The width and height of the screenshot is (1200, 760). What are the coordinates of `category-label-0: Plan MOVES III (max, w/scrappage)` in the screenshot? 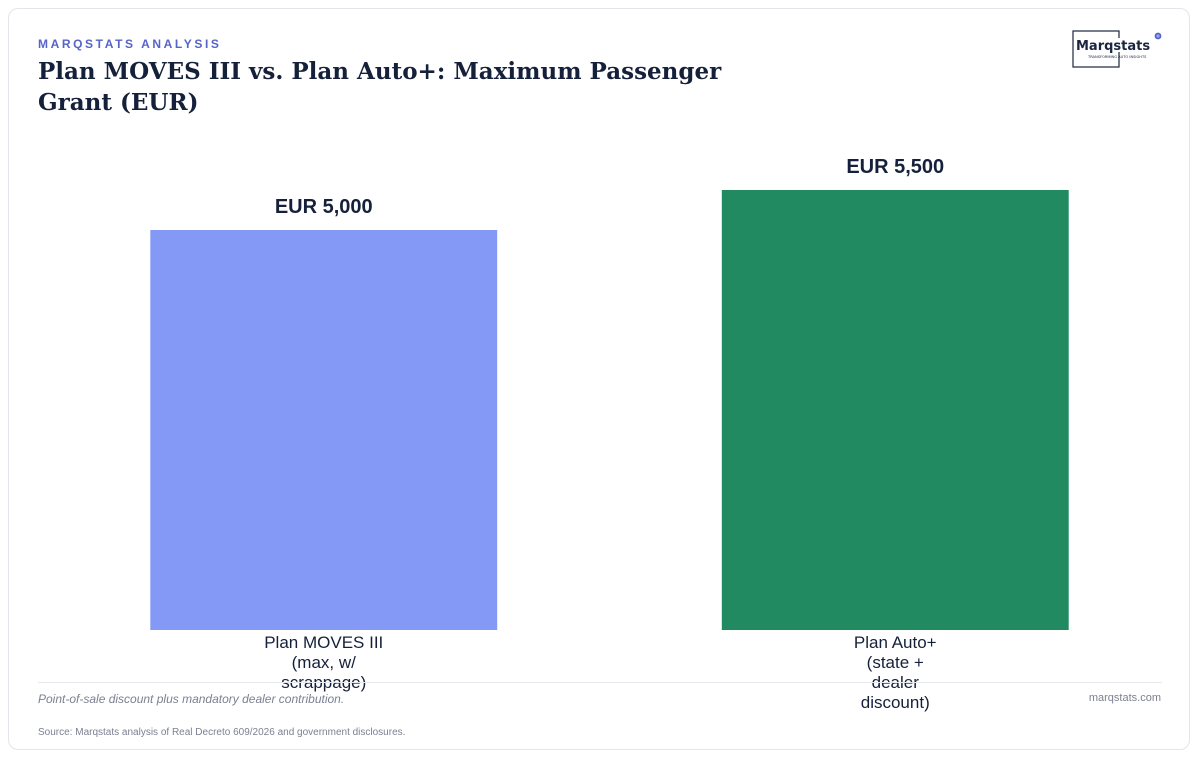 It's located at (323, 662).